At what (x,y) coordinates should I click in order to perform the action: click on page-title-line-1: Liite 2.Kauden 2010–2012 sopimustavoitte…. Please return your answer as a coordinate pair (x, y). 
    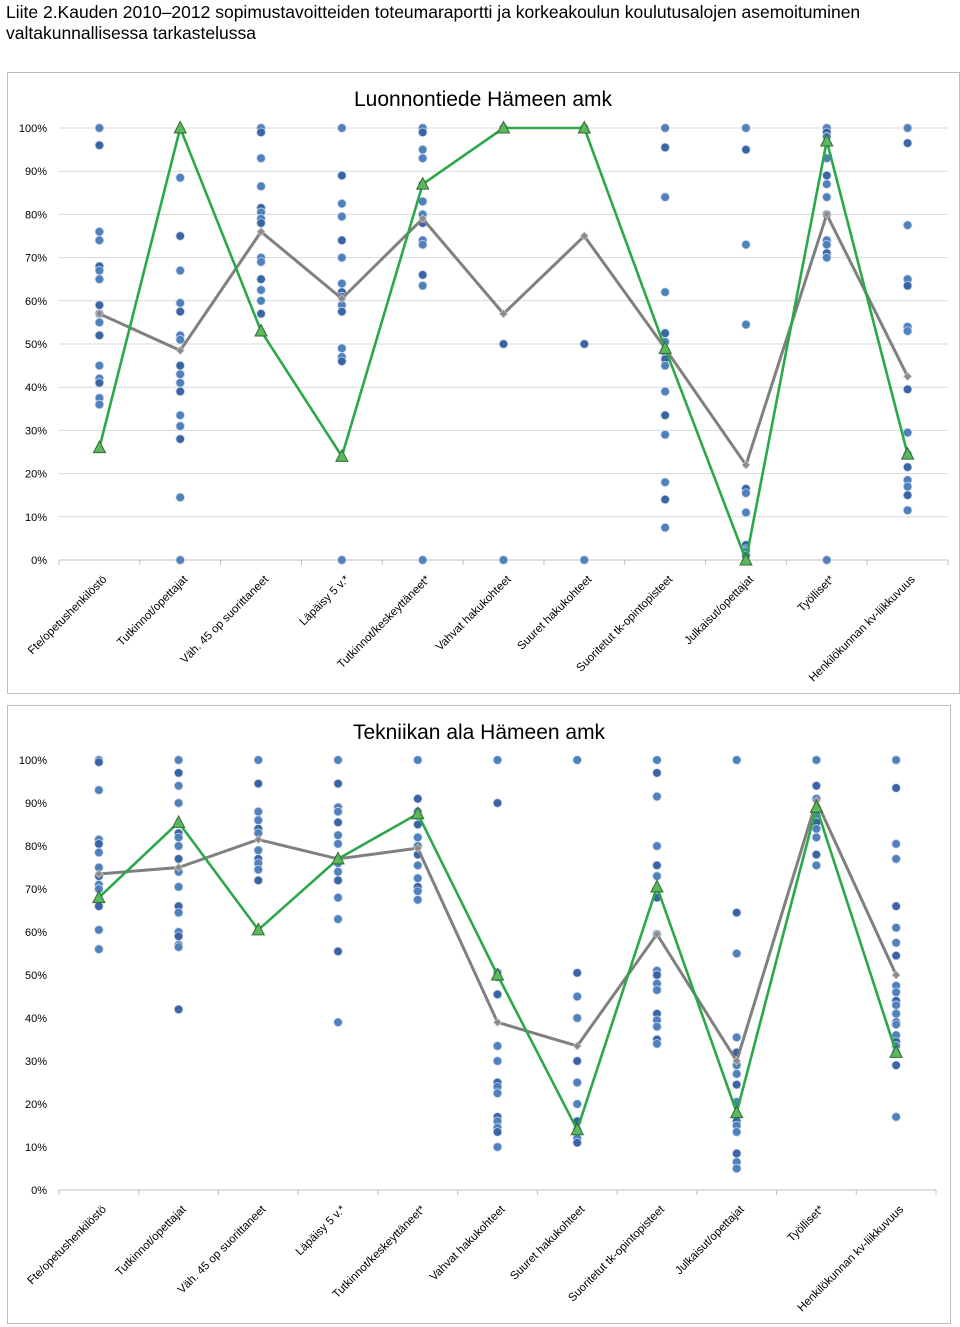
    Looking at the image, I should click on (433, 12).